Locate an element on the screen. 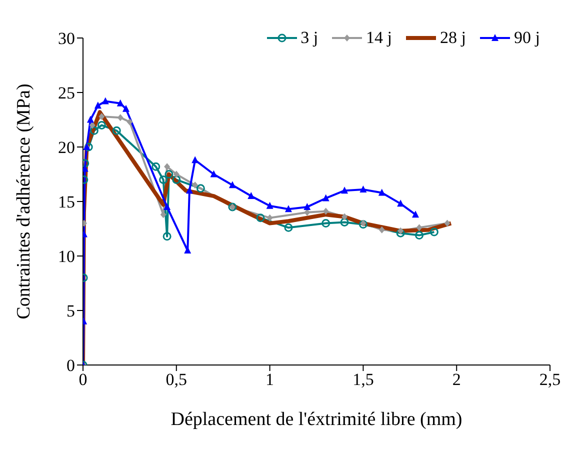  x-tick-label: 2,5 is located at coordinates (550, 380).